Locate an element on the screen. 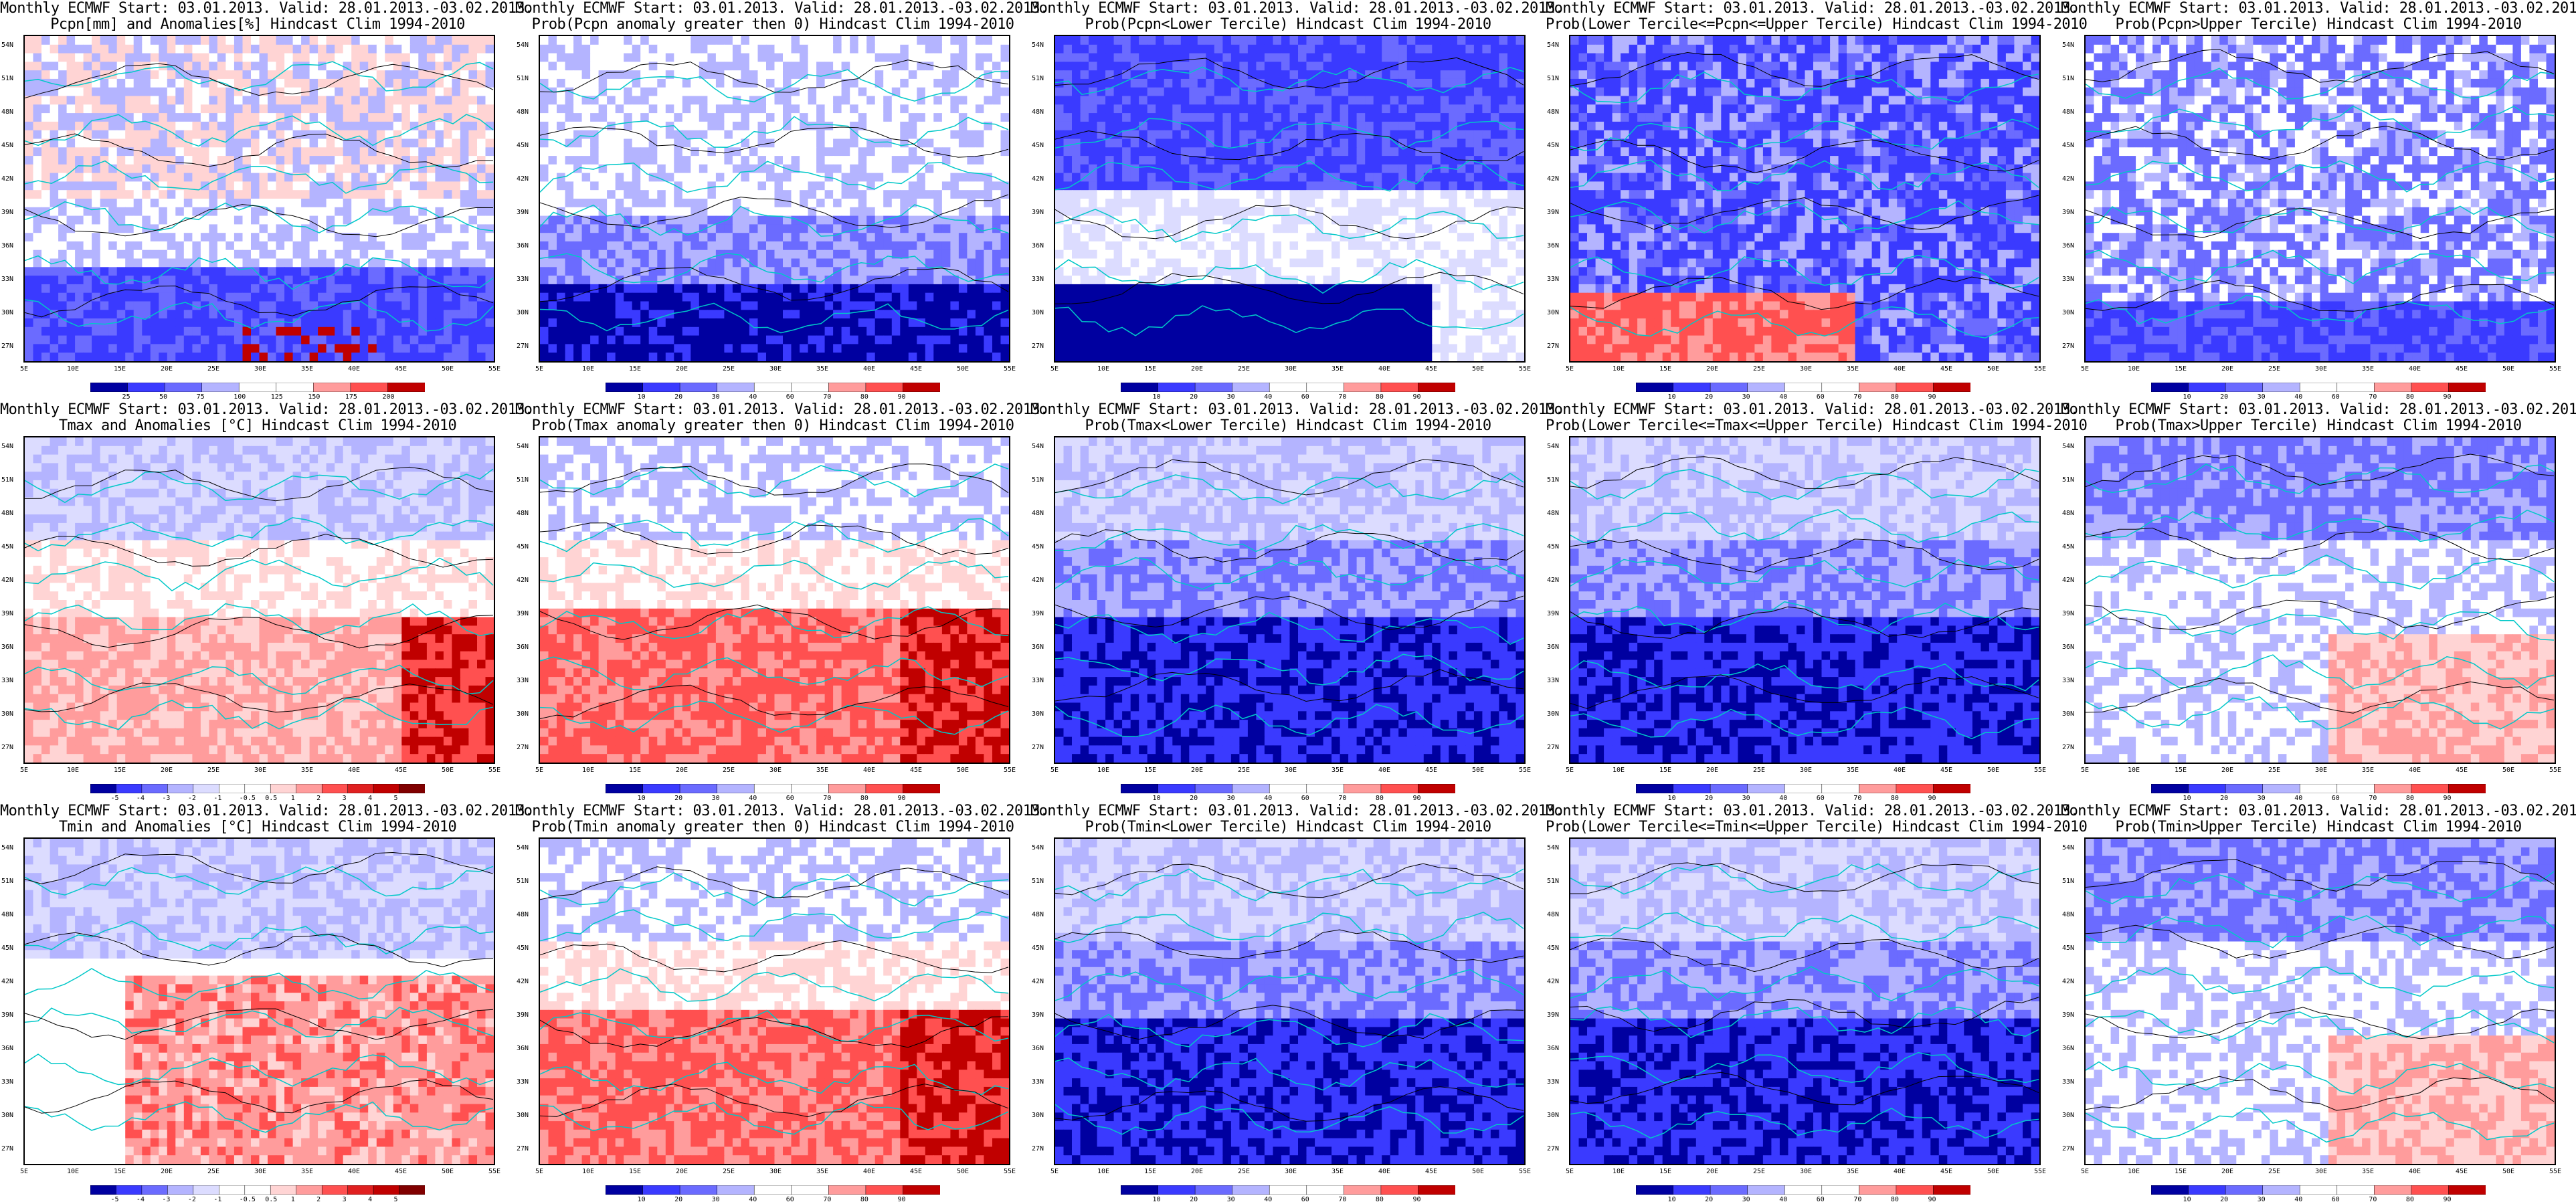 The width and height of the screenshot is (2576, 1204). colorbar-tick-label: 150 is located at coordinates (314, 397).